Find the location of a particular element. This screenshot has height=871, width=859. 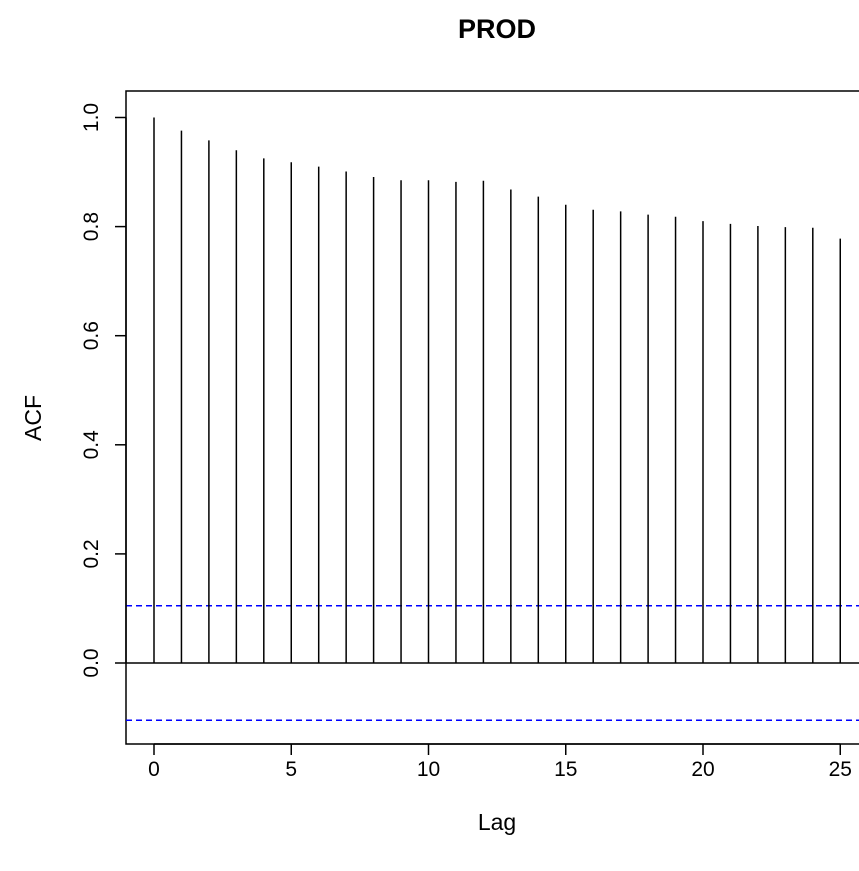

y-tick-label: 0.6 is located at coordinates (91, 335).